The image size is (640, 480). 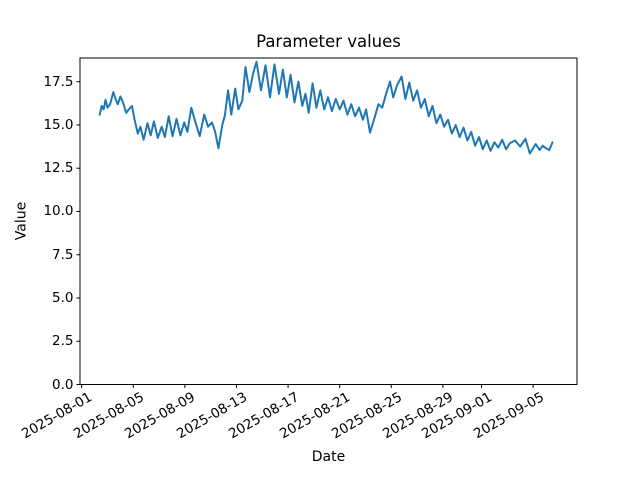 I want to click on y-tick-label: 0.0, so click(x=63, y=384).